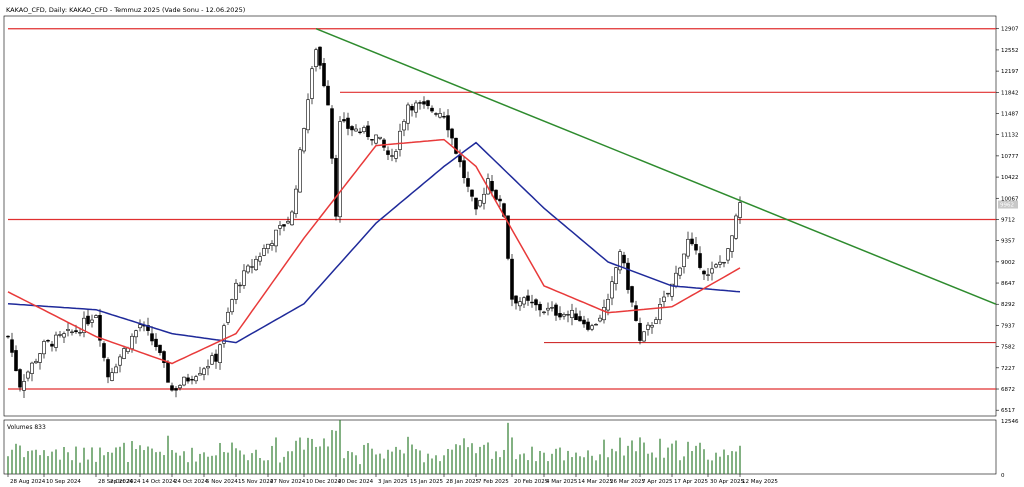 This screenshot has width=1024, height=487. Describe the element at coordinates (1010, 178) in the screenshot. I see `price-tick-label: 10422` at that location.